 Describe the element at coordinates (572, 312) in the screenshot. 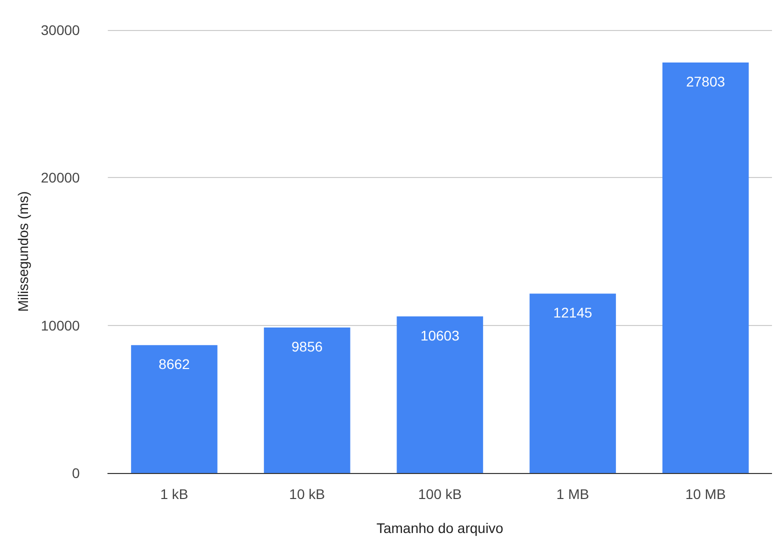

I see `data-label: 12145` at that location.